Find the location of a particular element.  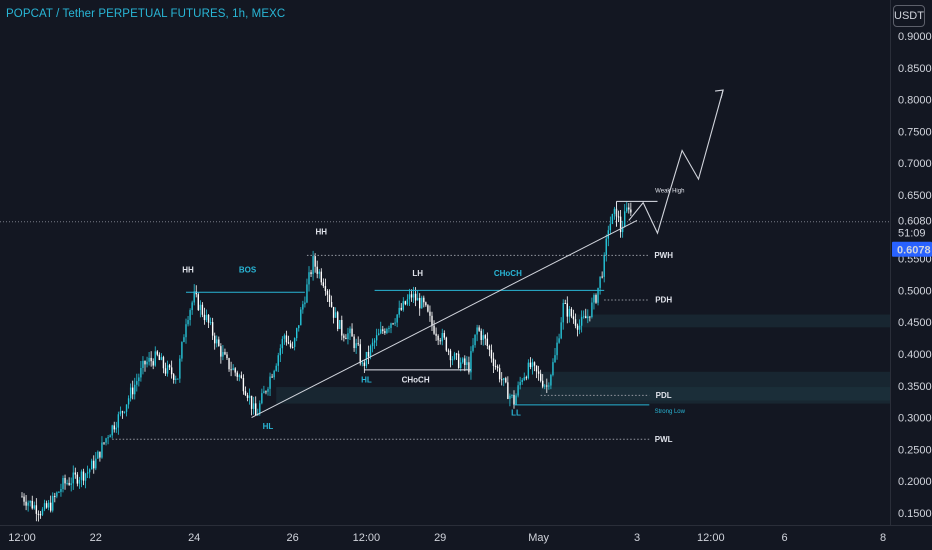

last-price-value: 0.6080 is located at coordinates (915, 222).